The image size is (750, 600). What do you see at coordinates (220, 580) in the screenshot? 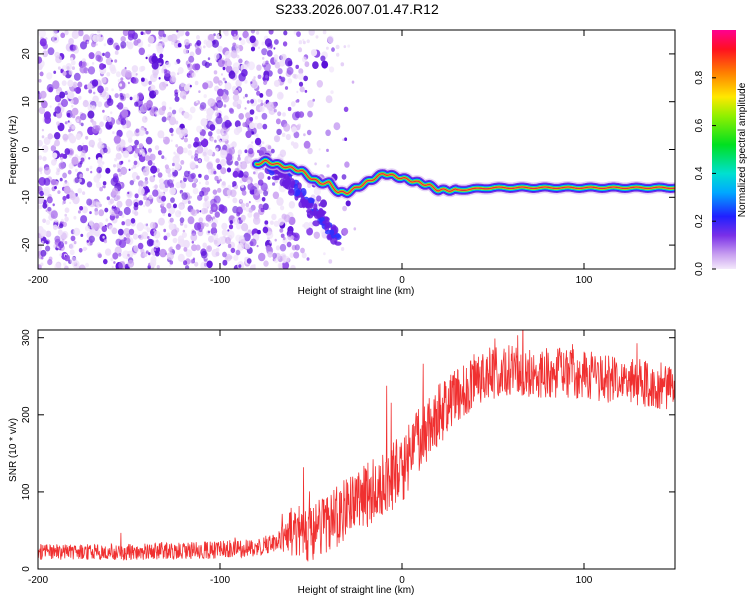
I see `x-tick-label: -100` at bounding box center [220, 580].